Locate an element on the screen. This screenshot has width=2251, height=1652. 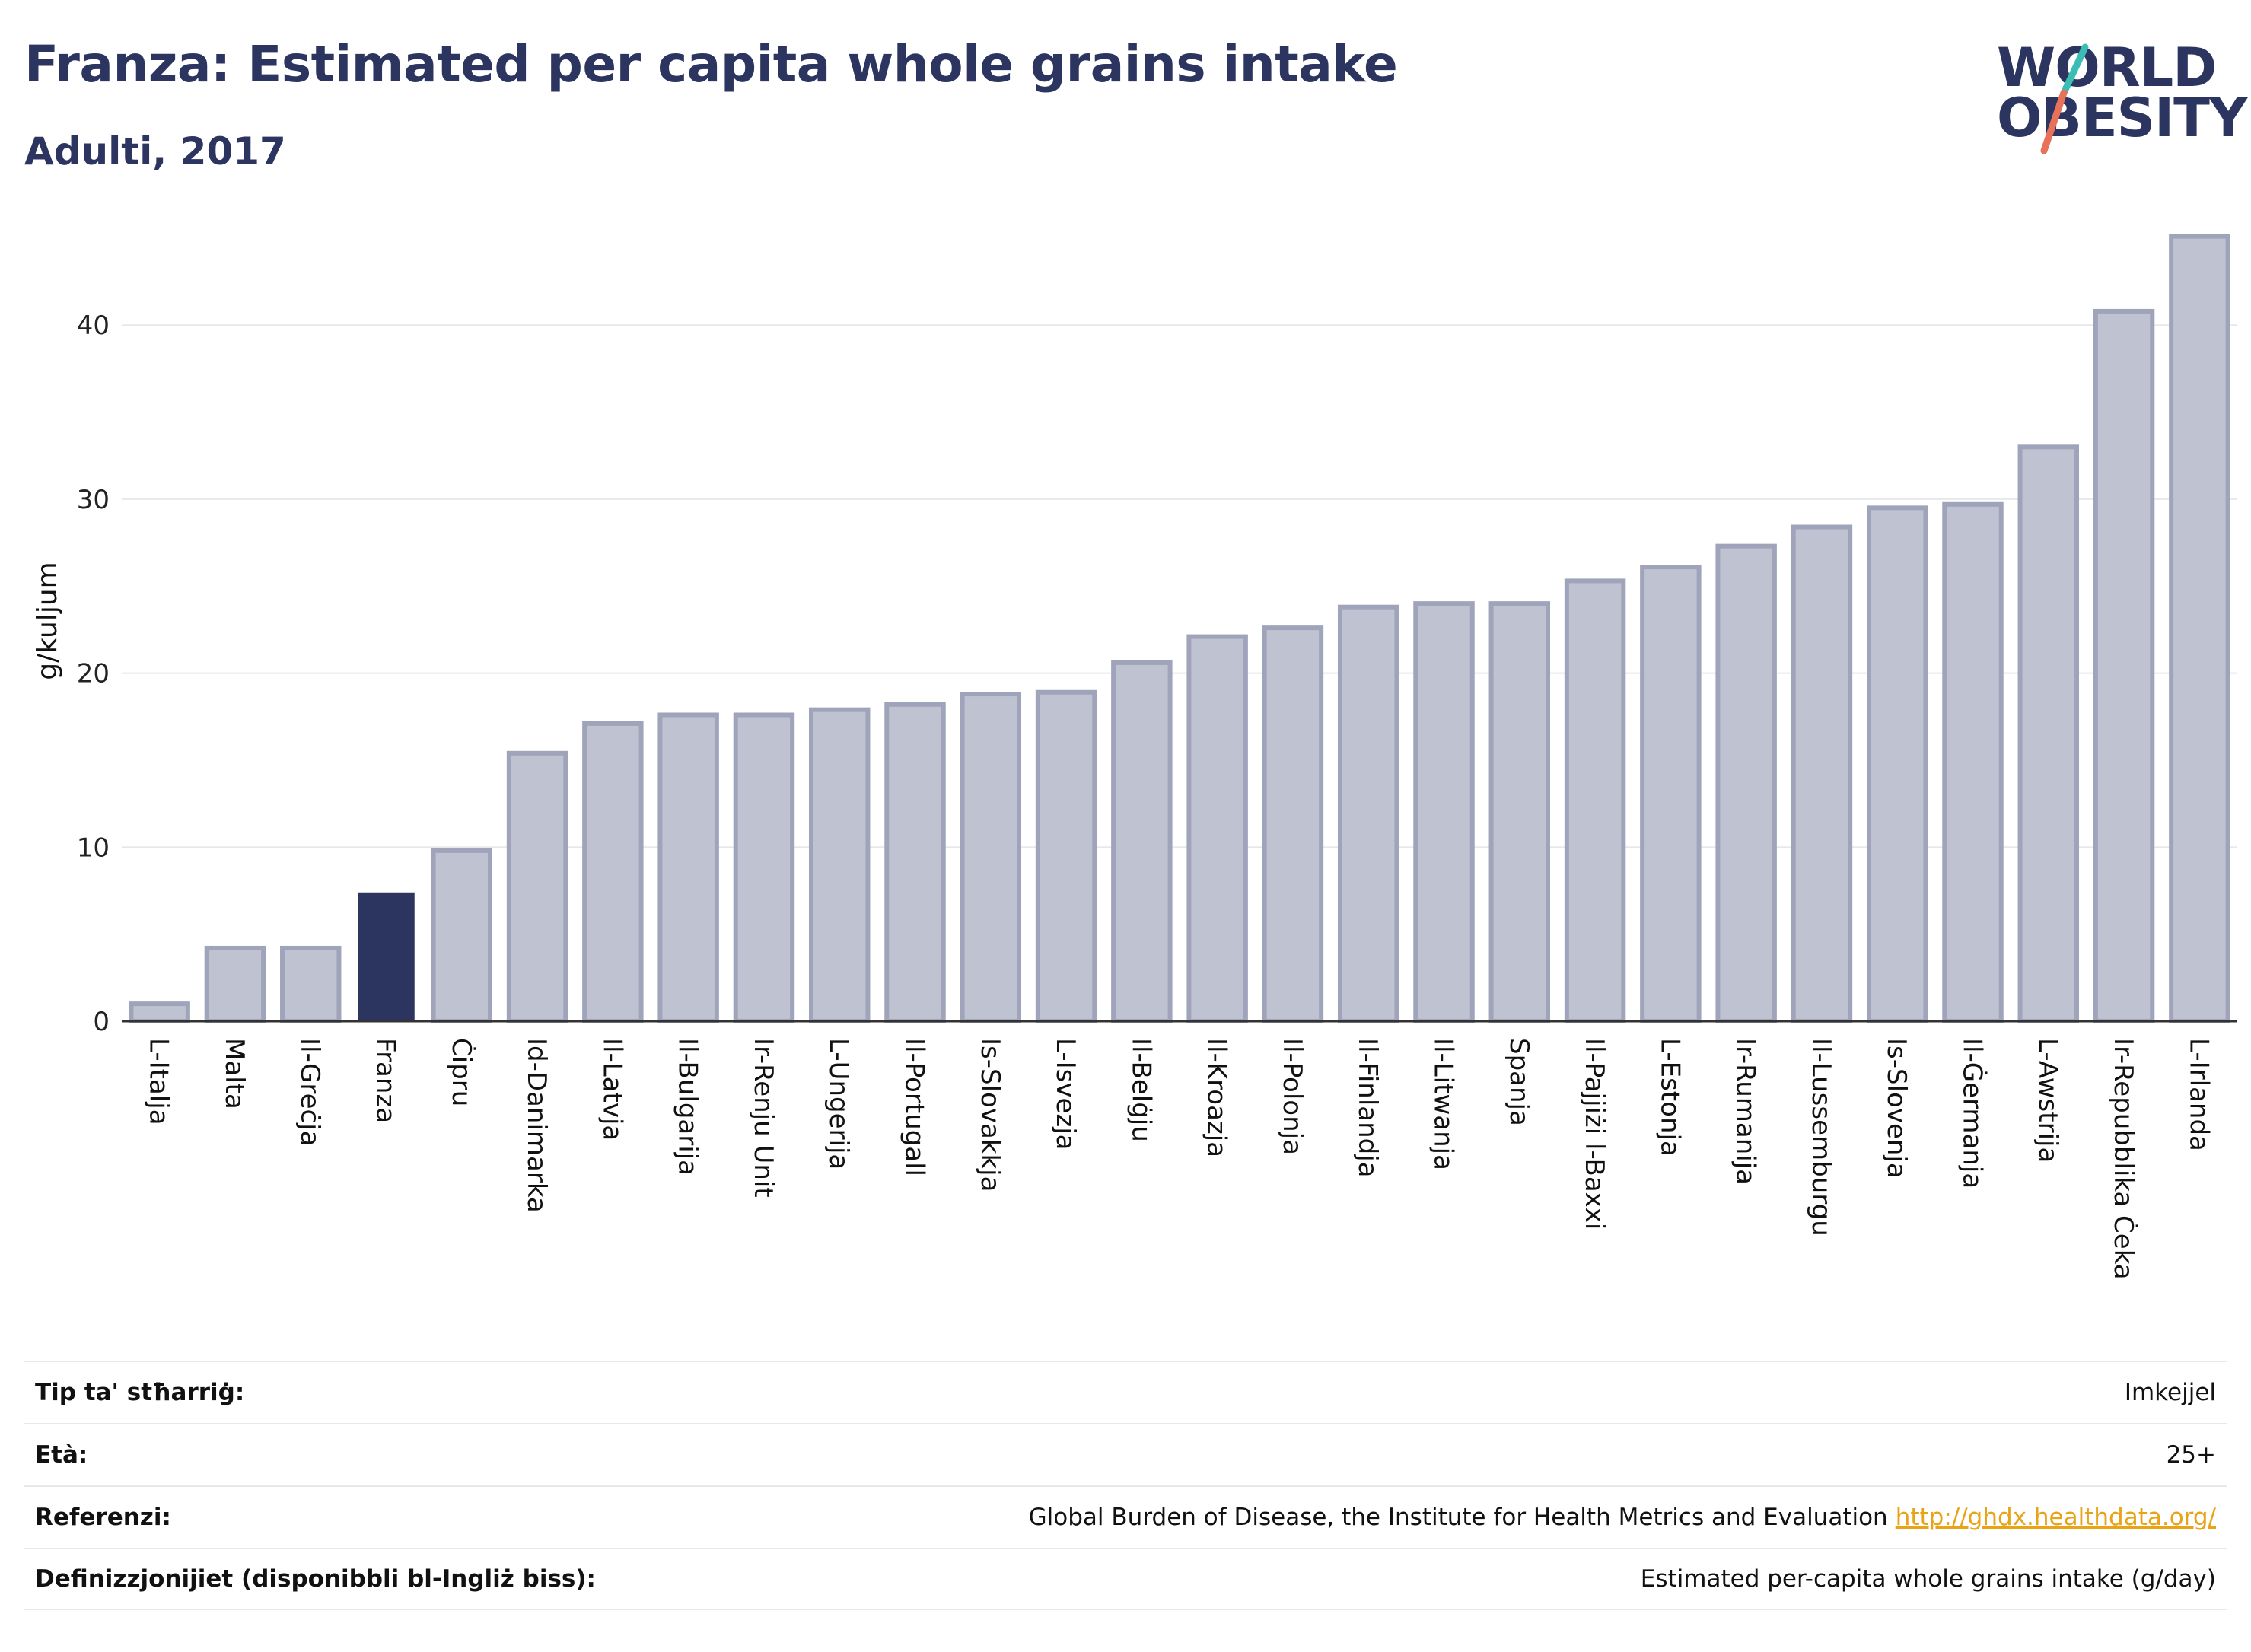
meta-value: 25+ is located at coordinates (2191, 1455).